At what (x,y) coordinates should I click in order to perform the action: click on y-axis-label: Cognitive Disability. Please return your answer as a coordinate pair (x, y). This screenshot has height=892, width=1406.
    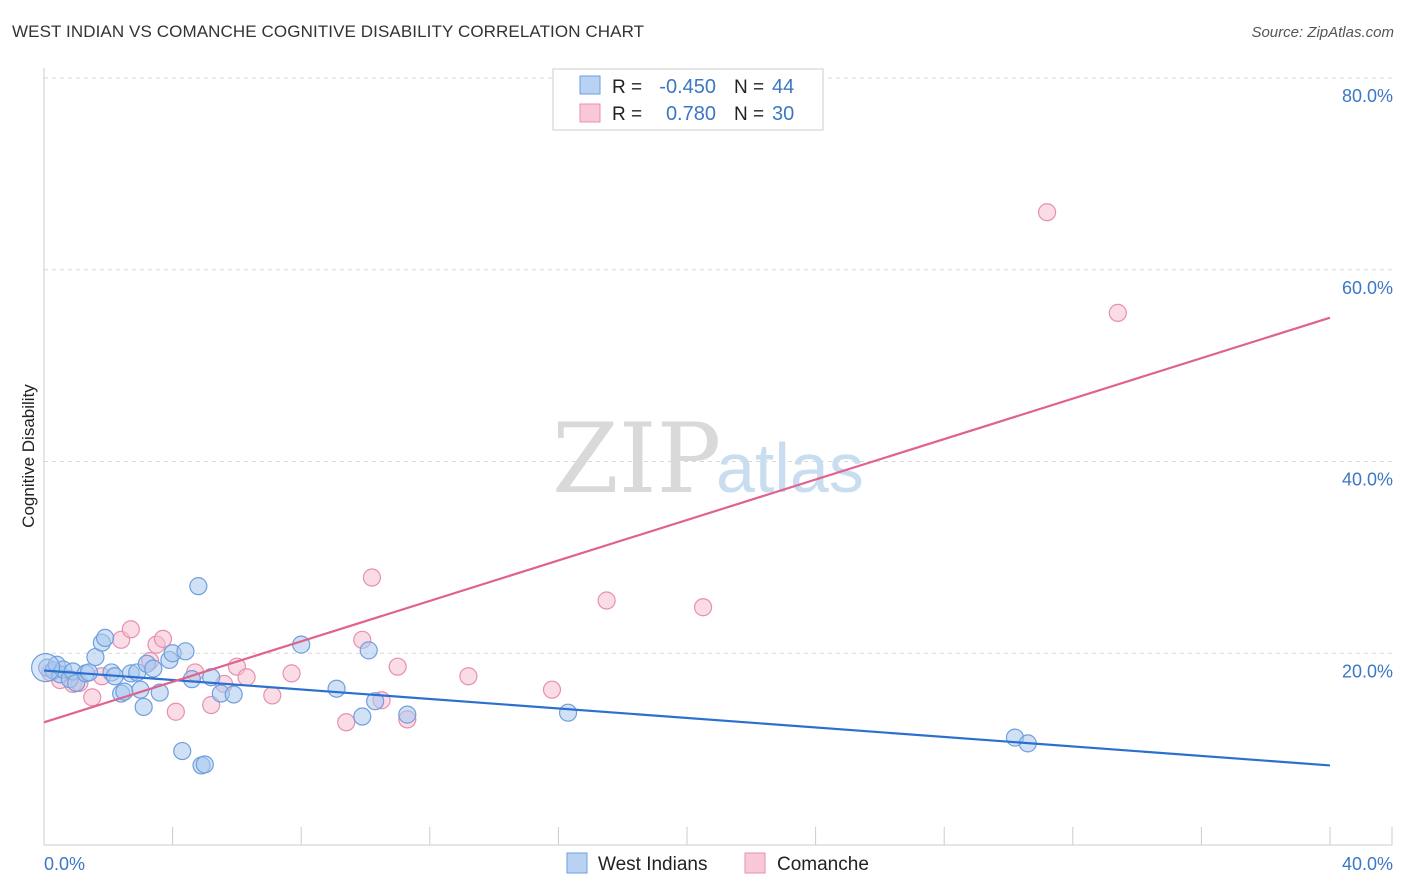
    Looking at the image, I should click on (28, 456).